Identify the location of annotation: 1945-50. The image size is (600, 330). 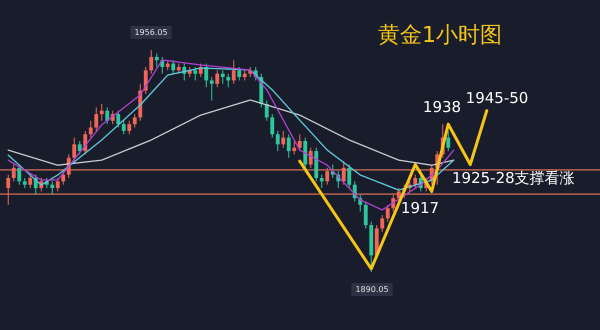
(497, 98).